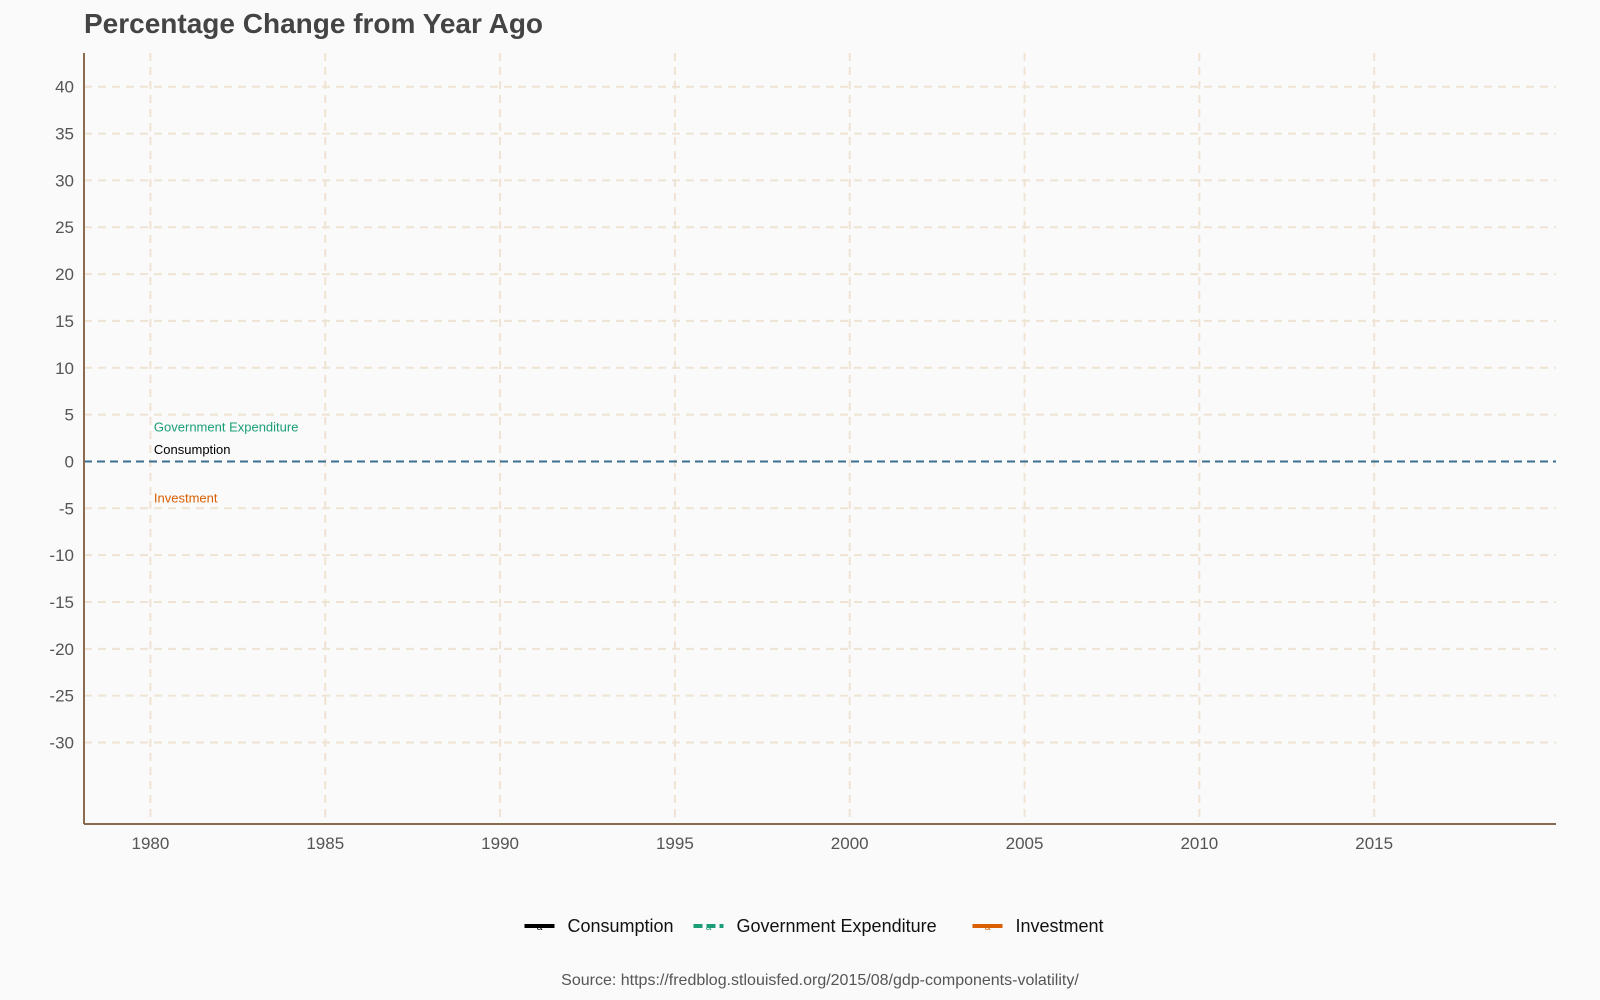  Describe the element at coordinates (61, 415) in the screenshot. I see `y-axis-ticks: 40 35 30 25 20 15 10 5 0 -5 -10 -15 -20 -25 -30` at that location.